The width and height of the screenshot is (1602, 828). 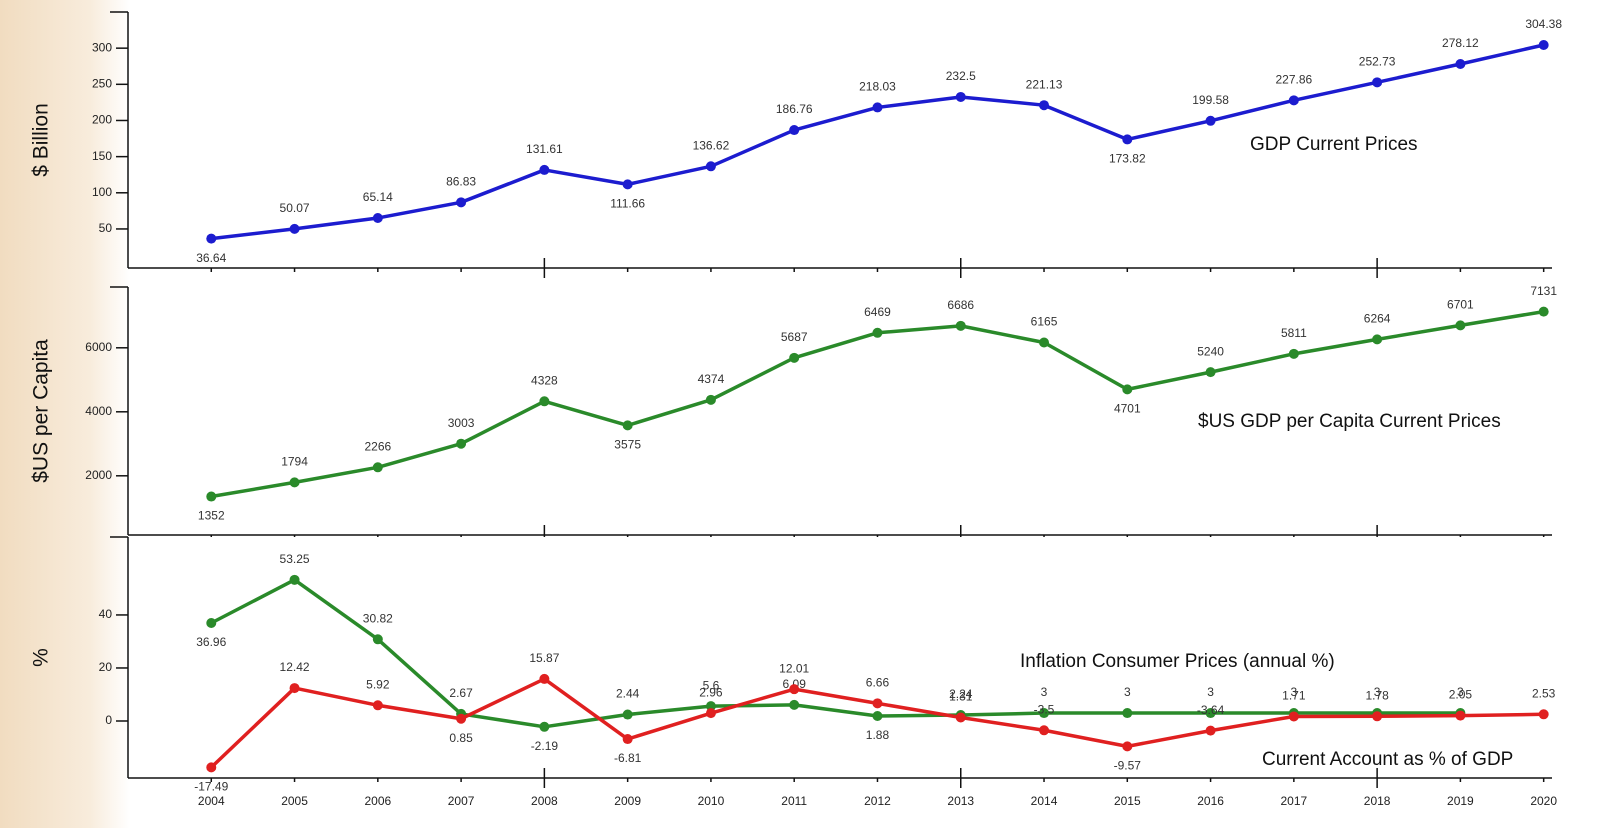 What do you see at coordinates (877, 312) in the screenshot?
I see `data-label: 6469` at bounding box center [877, 312].